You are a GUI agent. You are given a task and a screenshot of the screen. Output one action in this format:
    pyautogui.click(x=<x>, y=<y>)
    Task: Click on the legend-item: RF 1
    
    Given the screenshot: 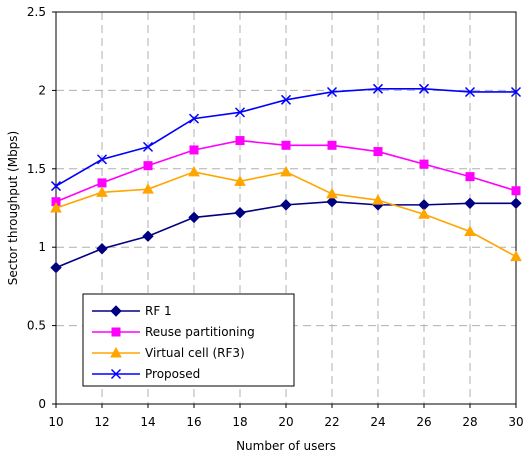 What is the action you would take?
    pyautogui.click(x=132, y=311)
    